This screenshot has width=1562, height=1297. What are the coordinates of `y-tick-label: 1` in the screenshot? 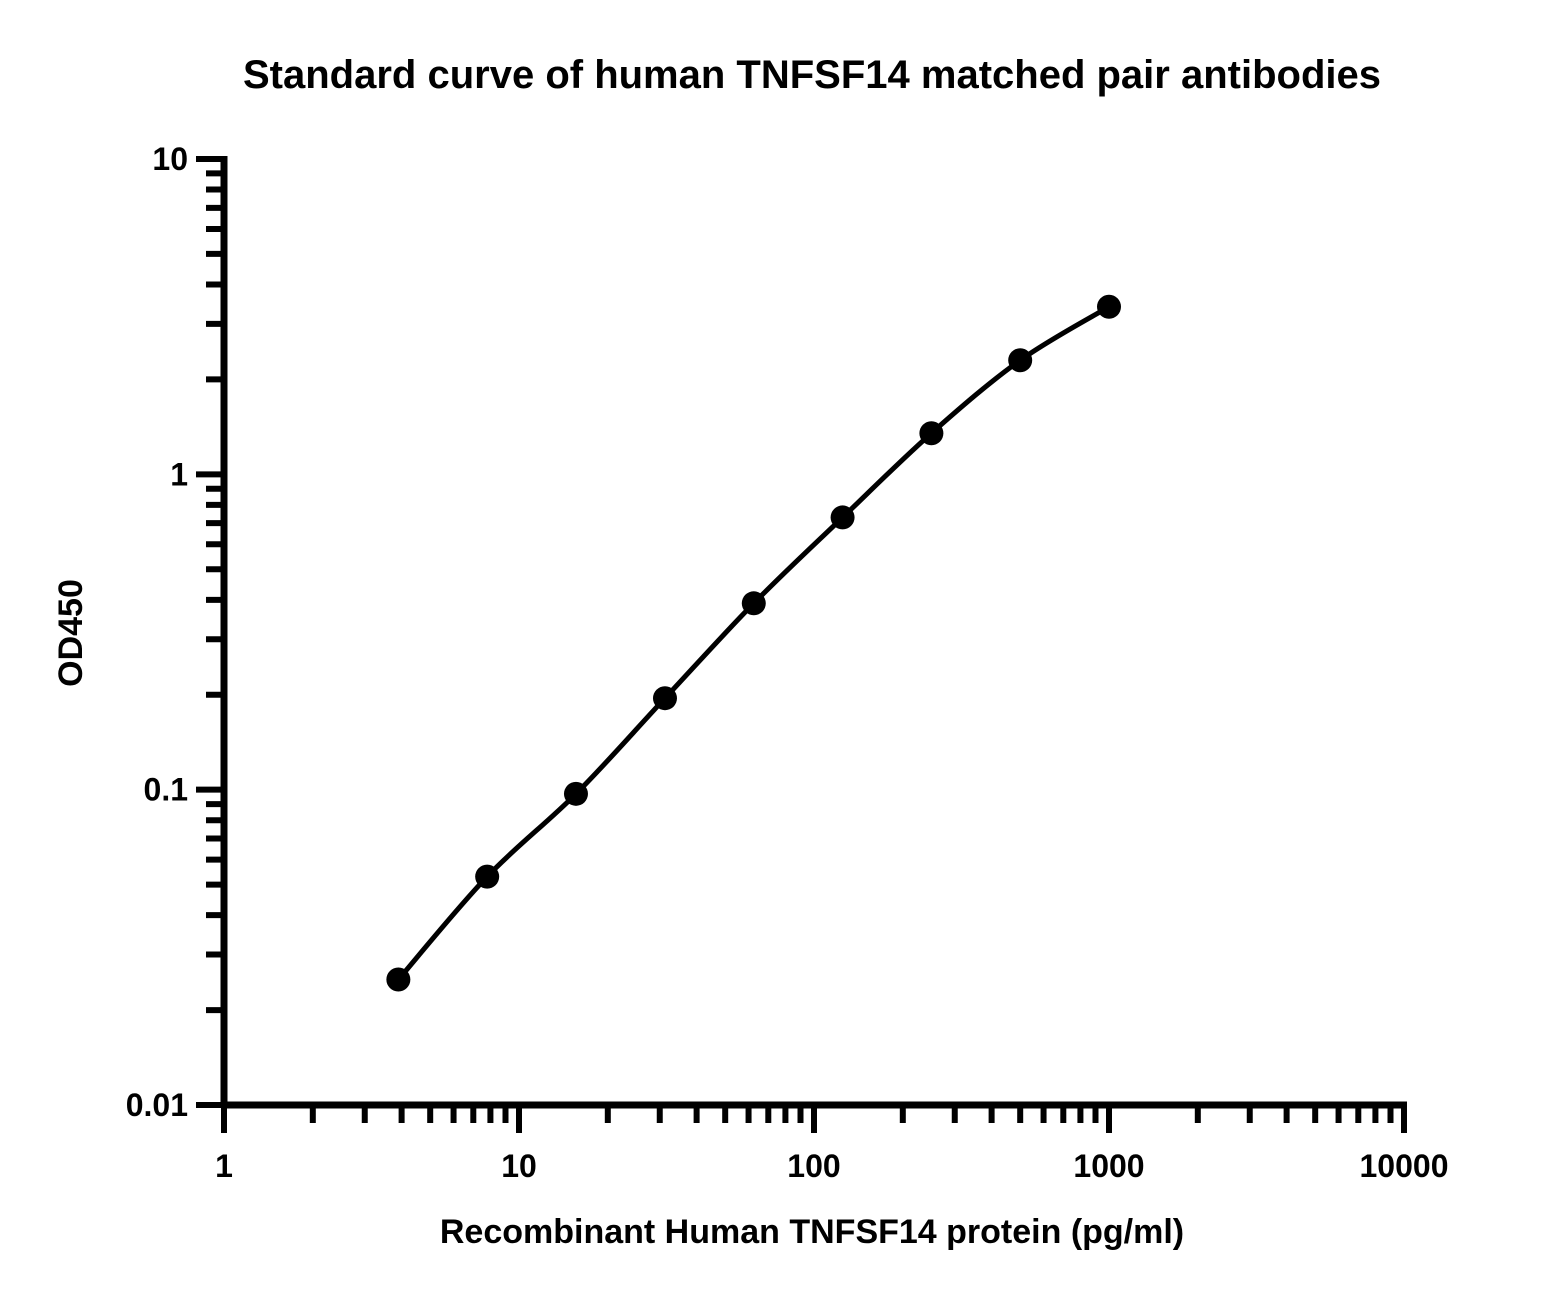 It's located at (179, 474).